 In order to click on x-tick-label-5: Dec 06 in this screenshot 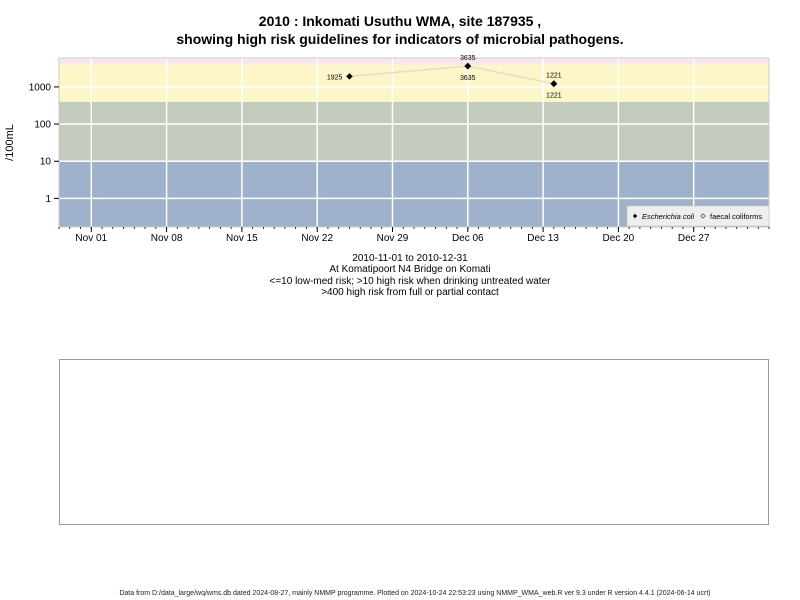, I will do `click(468, 238)`.